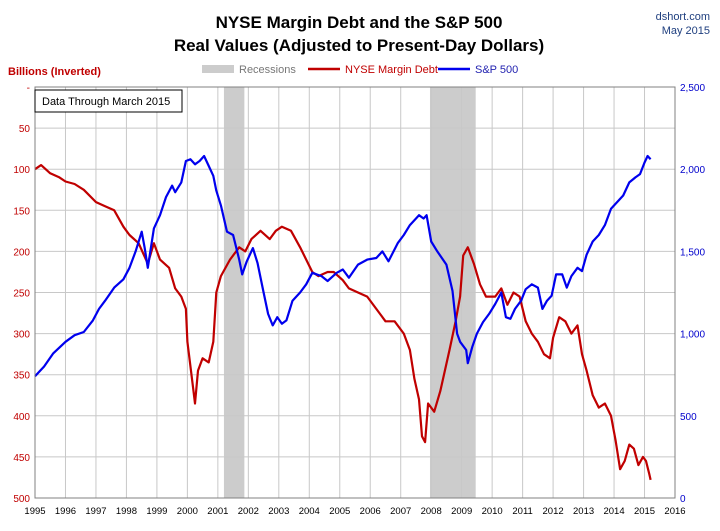  What do you see at coordinates (692, 252) in the screenshot?
I see `right-axis-tick-label: 1,500` at bounding box center [692, 252].